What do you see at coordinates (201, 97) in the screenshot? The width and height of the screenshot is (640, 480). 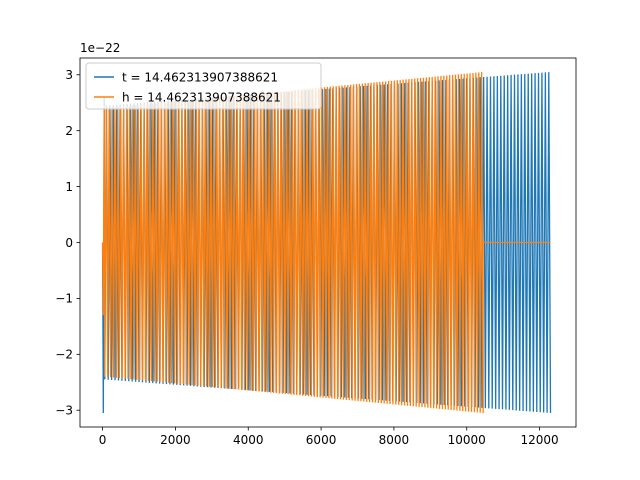 I see `legend-label: h = 14.462313907388621` at bounding box center [201, 97].